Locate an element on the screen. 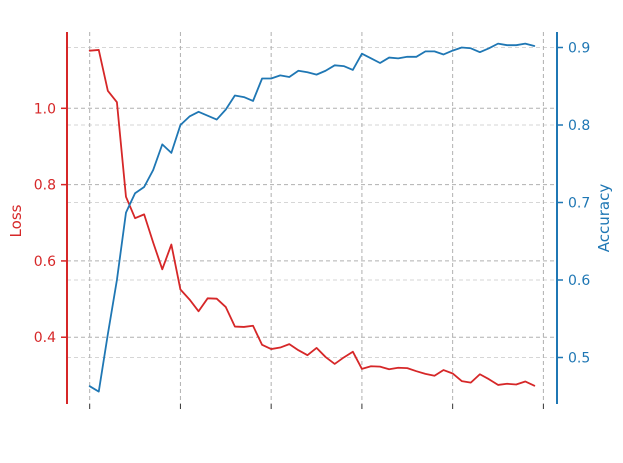  right-y-ticks: 0.5 0.6 0.7 0.8 0.9 is located at coordinates (573, 204).